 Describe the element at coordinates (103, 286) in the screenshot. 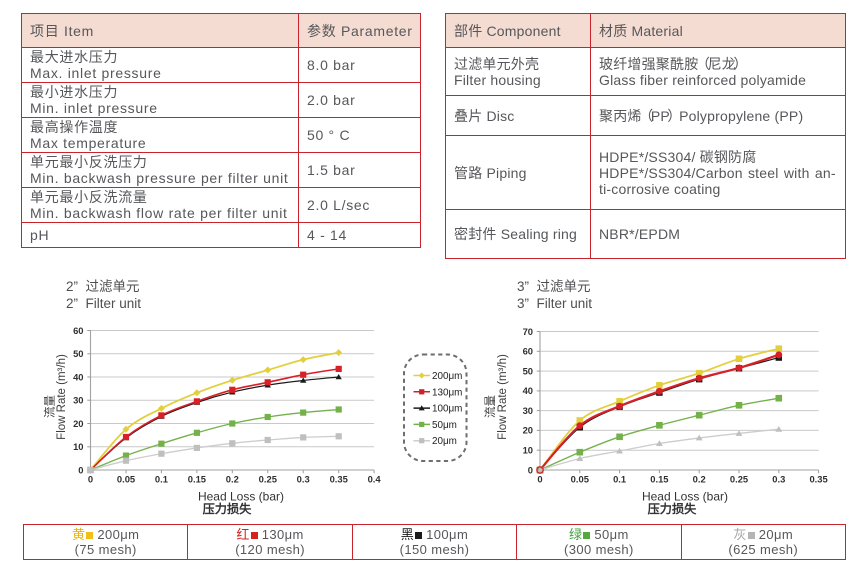

I see `svg-text: 2” 过滤单元` at that location.